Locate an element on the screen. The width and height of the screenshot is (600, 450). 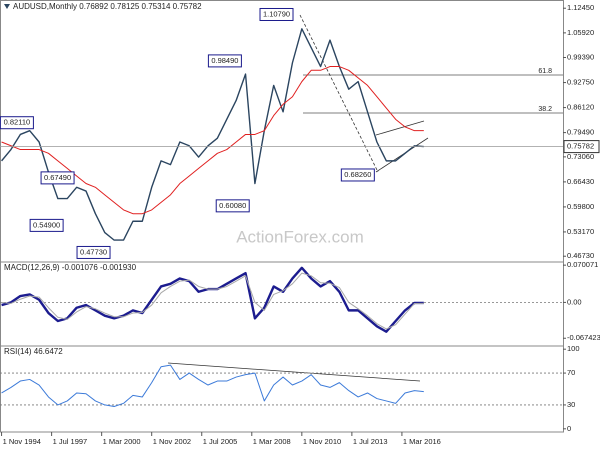
y-tick-label: 0.00 is located at coordinates (574, 301).